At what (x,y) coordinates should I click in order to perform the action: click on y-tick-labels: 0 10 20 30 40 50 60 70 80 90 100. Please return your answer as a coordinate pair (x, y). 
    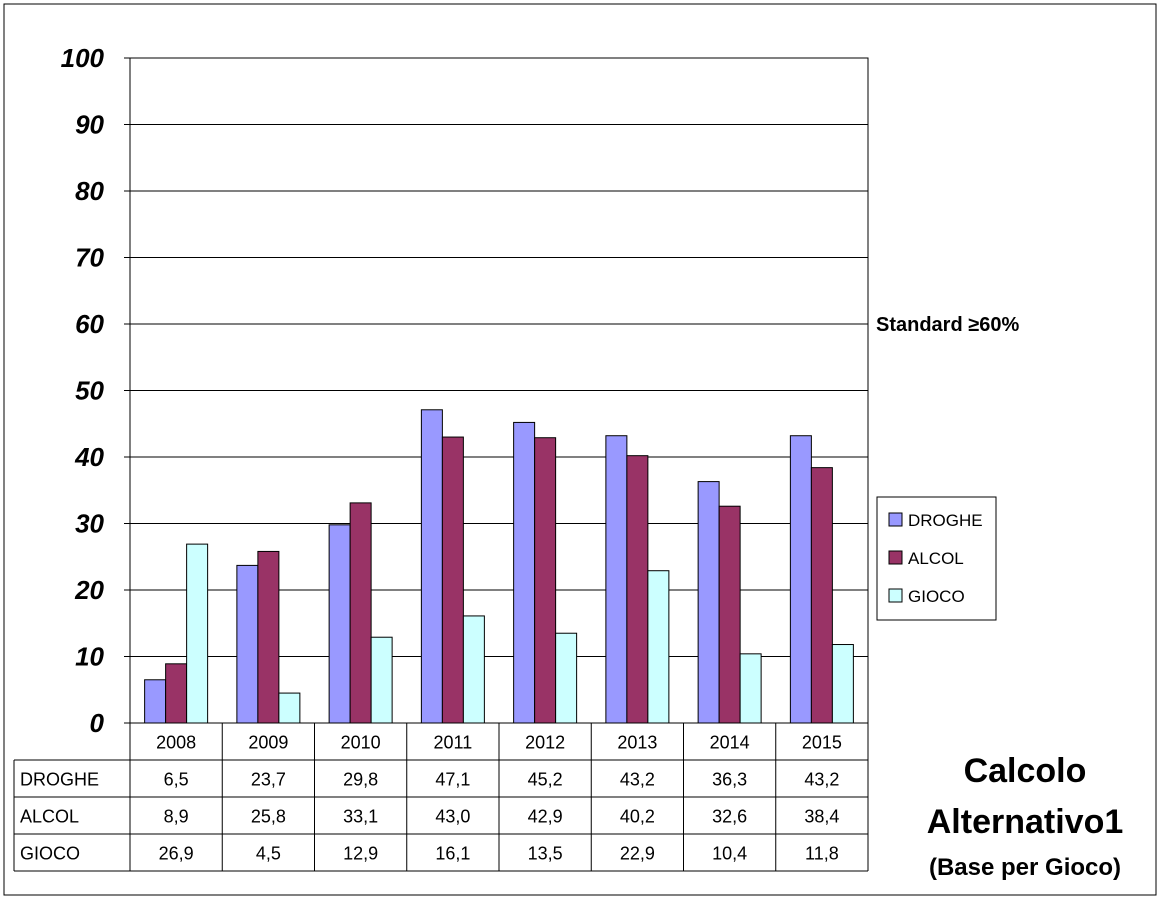
    Looking at the image, I should click on (83, 390).